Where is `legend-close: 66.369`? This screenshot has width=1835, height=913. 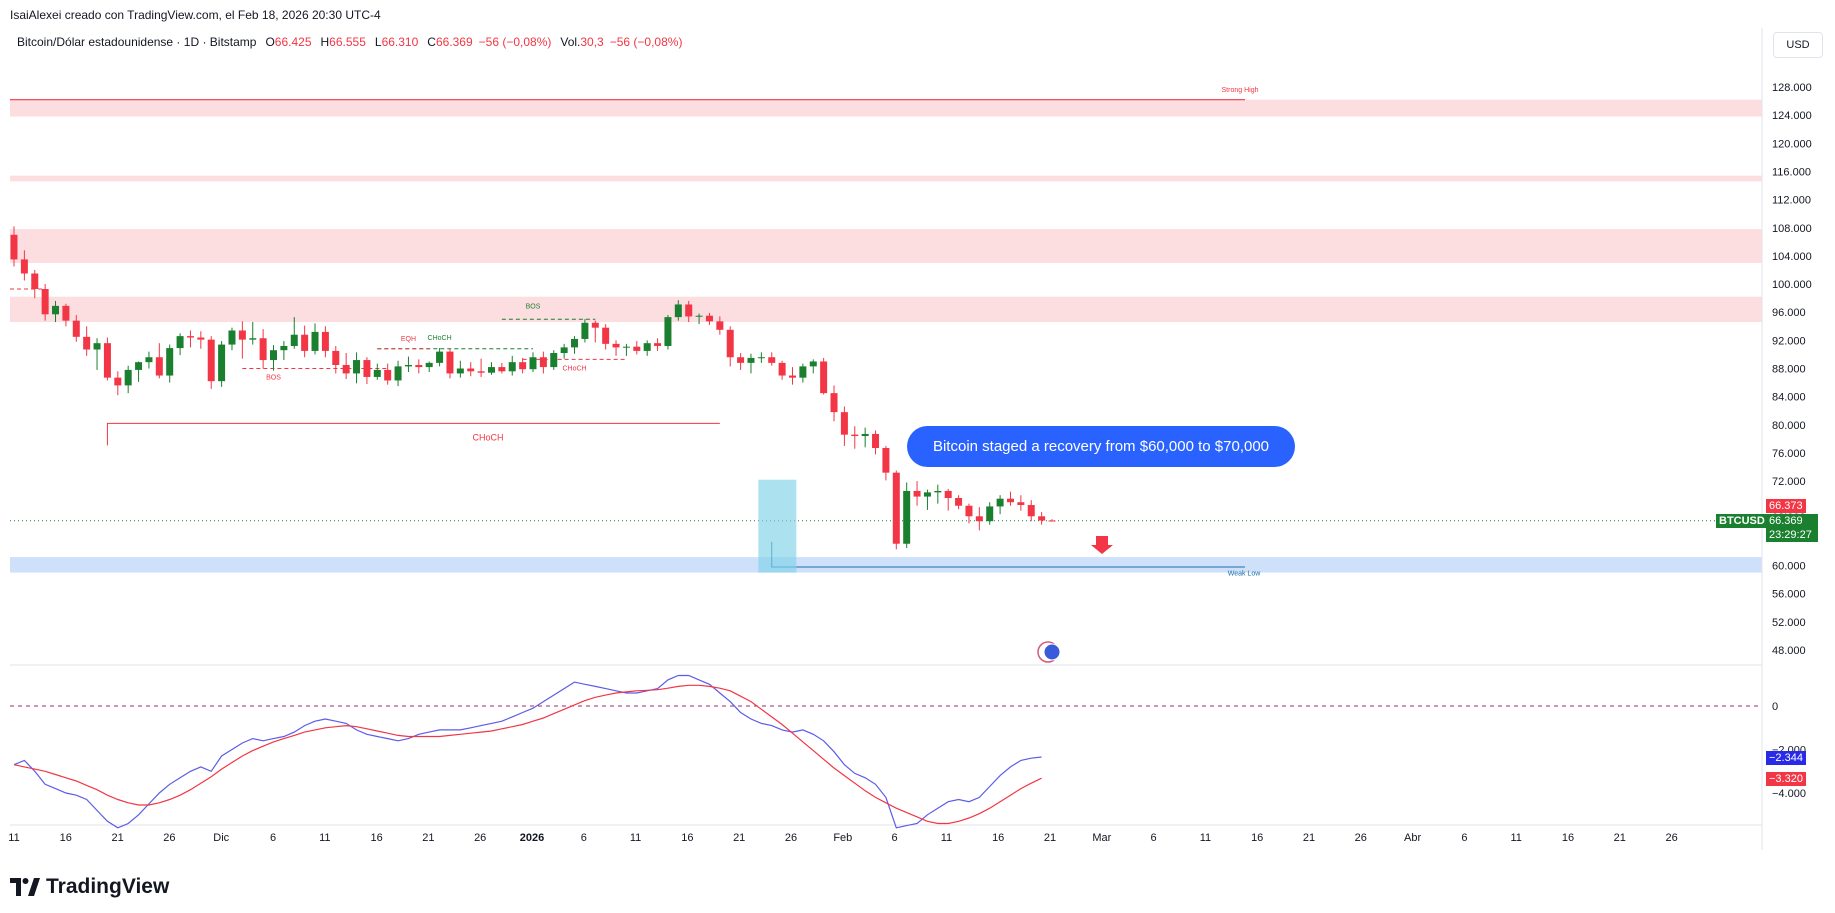 legend-close: 66.369 is located at coordinates (454, 42).